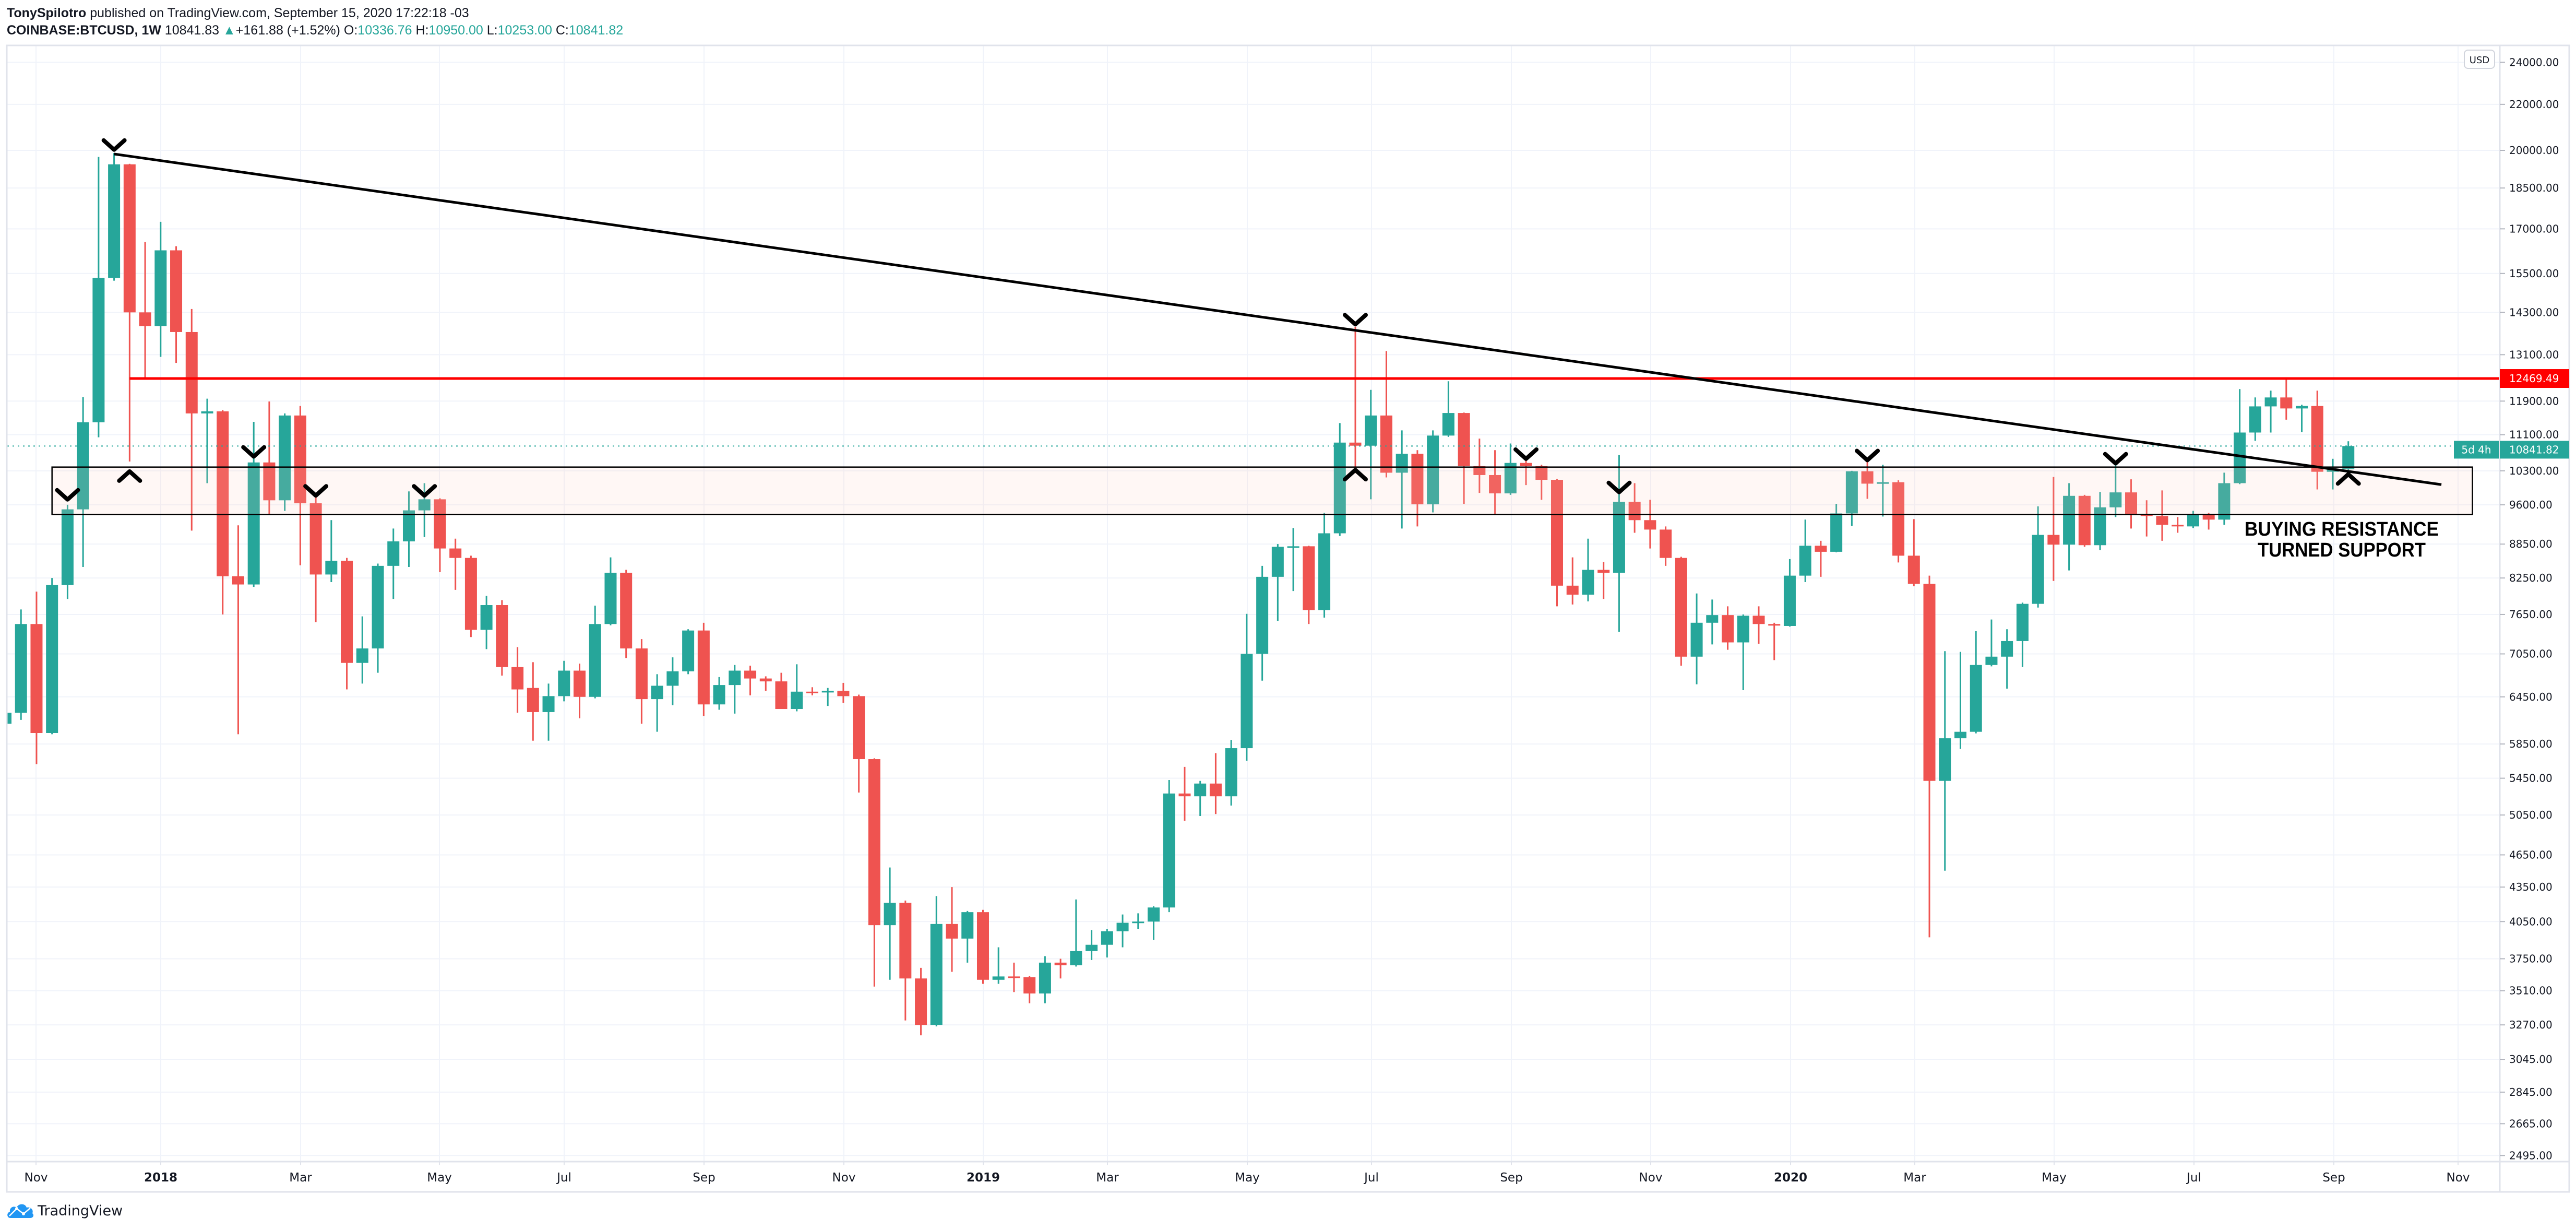 This screenshot has width=2576, height=1230. I want to click on time-tick-label: 2020, so click(1790, 1178).